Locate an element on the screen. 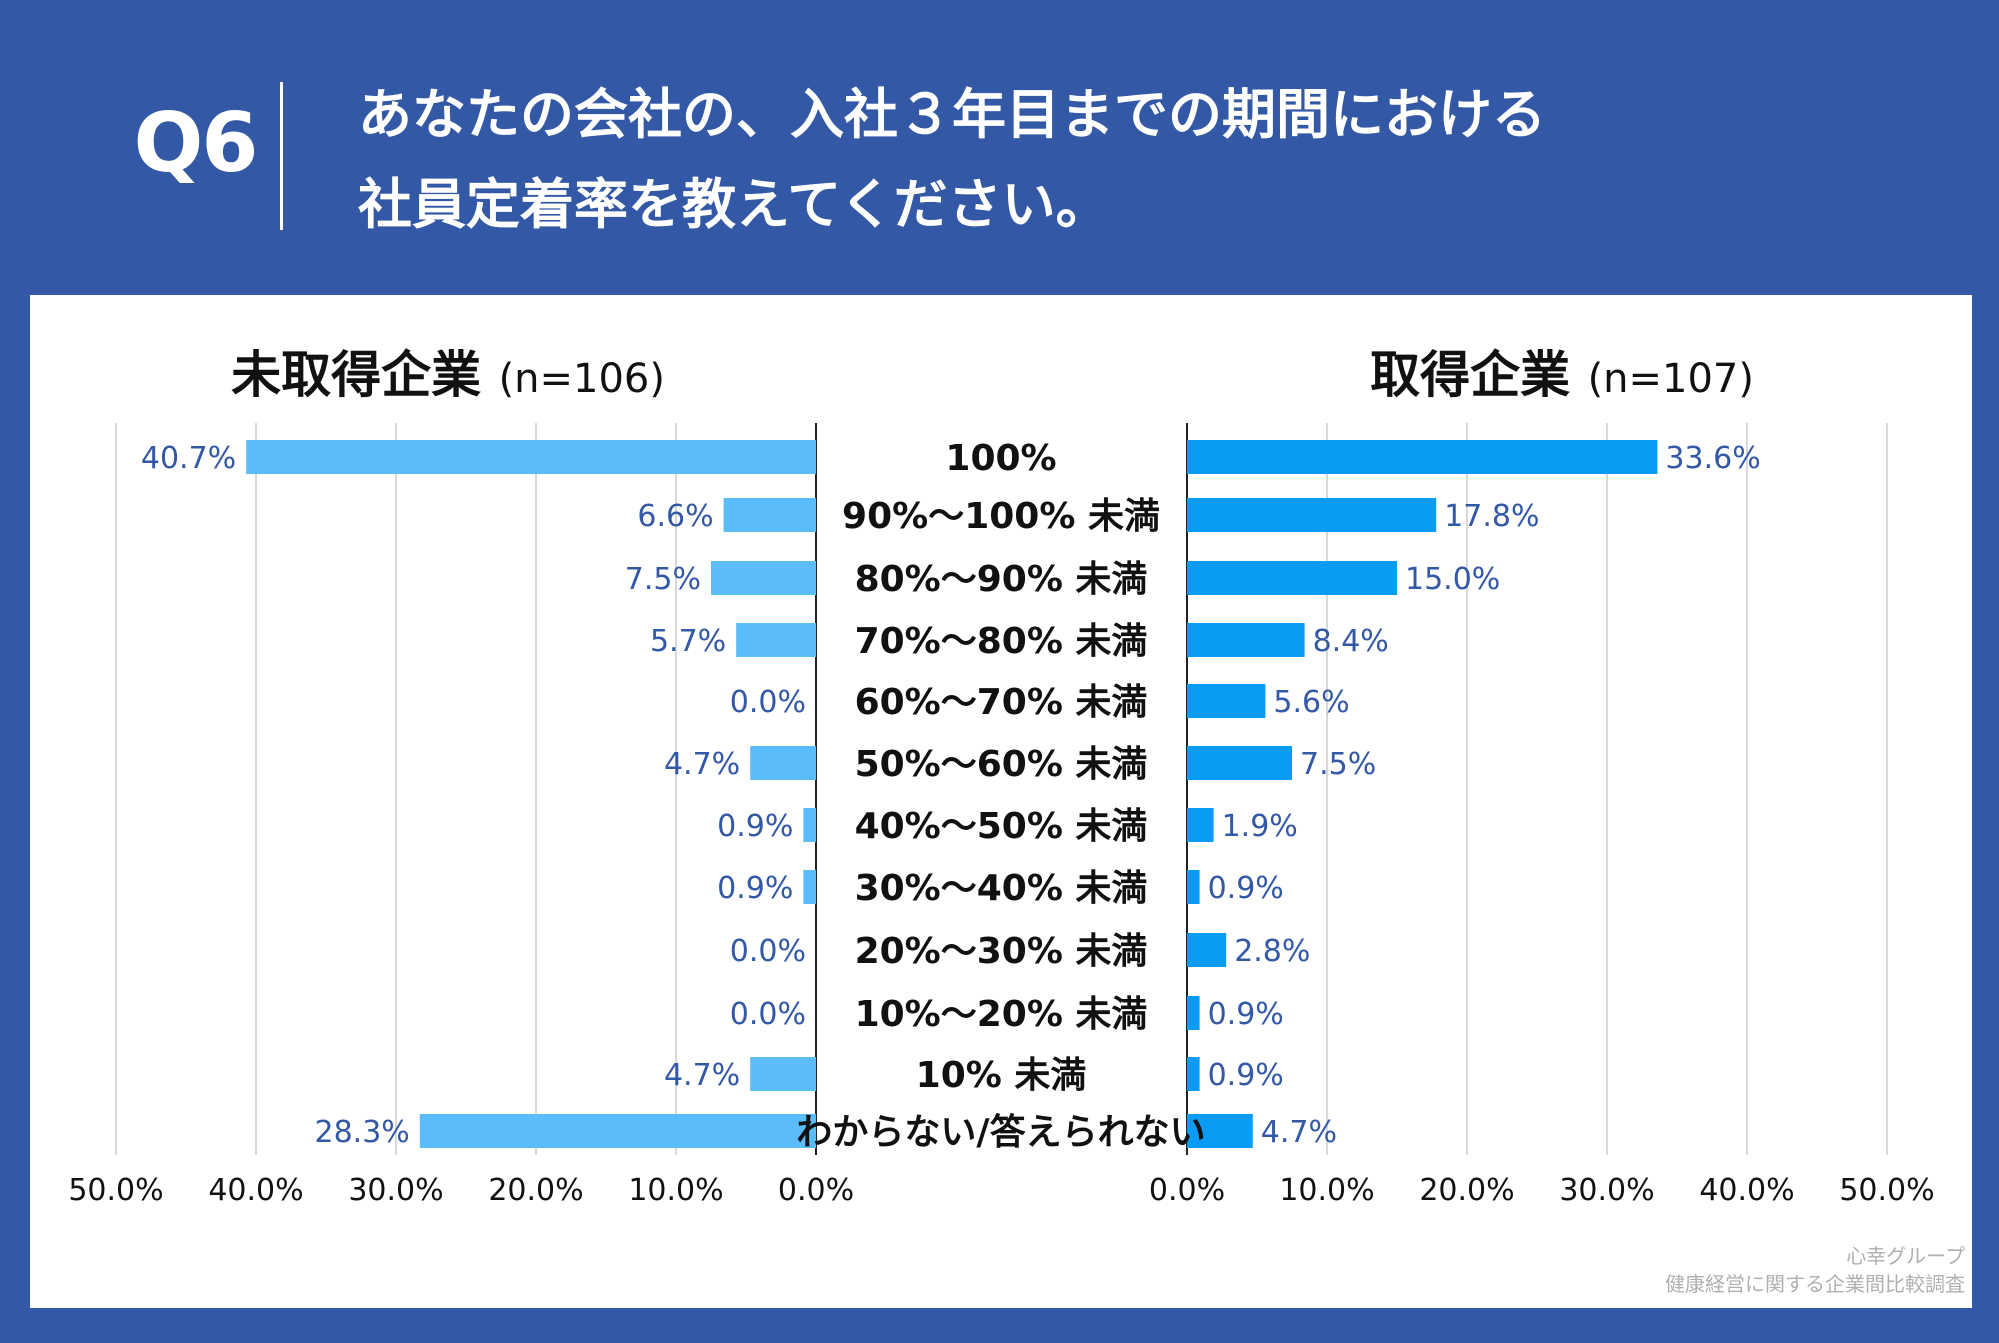  question-line-2: 社員定着率を教えてください。 is located at coordinates (734, 204).